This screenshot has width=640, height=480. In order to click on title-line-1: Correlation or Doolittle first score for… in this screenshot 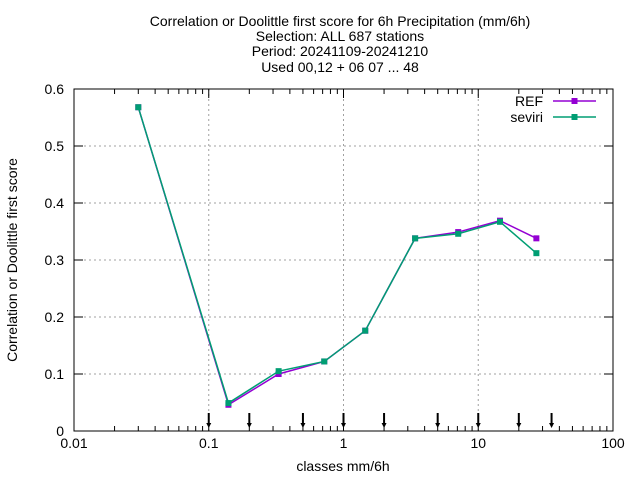, I will do `click(340, 21)`.